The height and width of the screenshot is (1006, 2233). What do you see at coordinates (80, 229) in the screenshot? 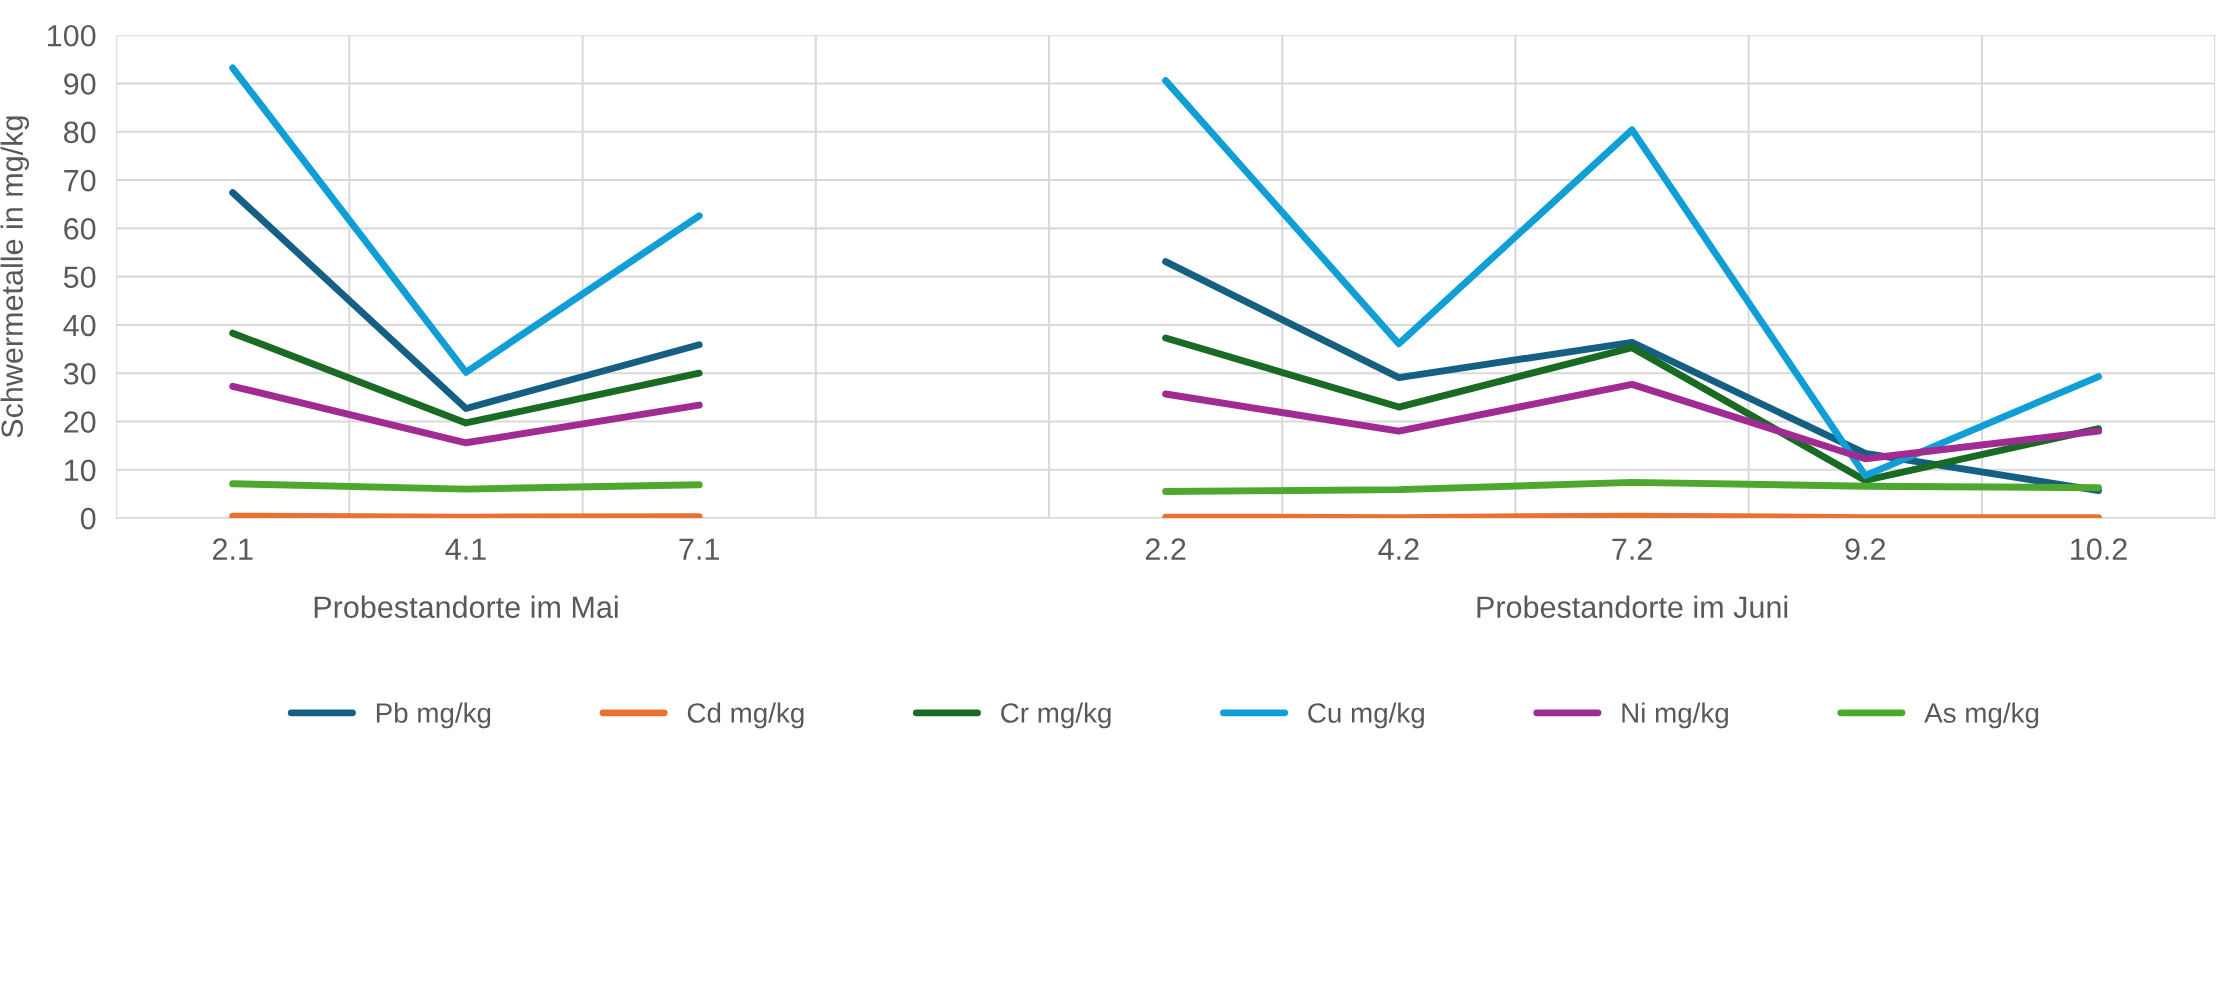
I see `y-tick-label: 60` at bounding box center [80, 229].